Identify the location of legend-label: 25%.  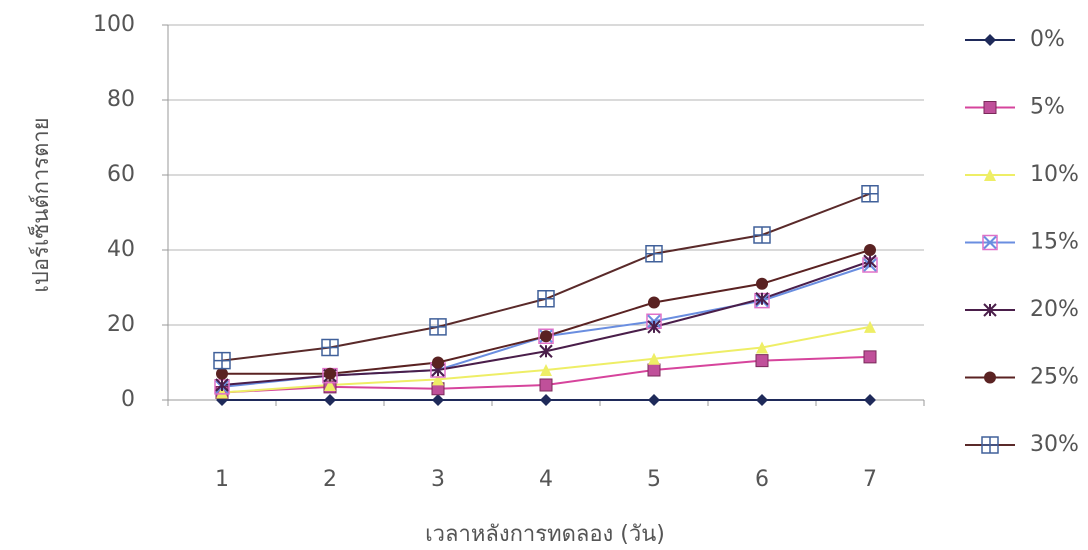
(1054, 377).